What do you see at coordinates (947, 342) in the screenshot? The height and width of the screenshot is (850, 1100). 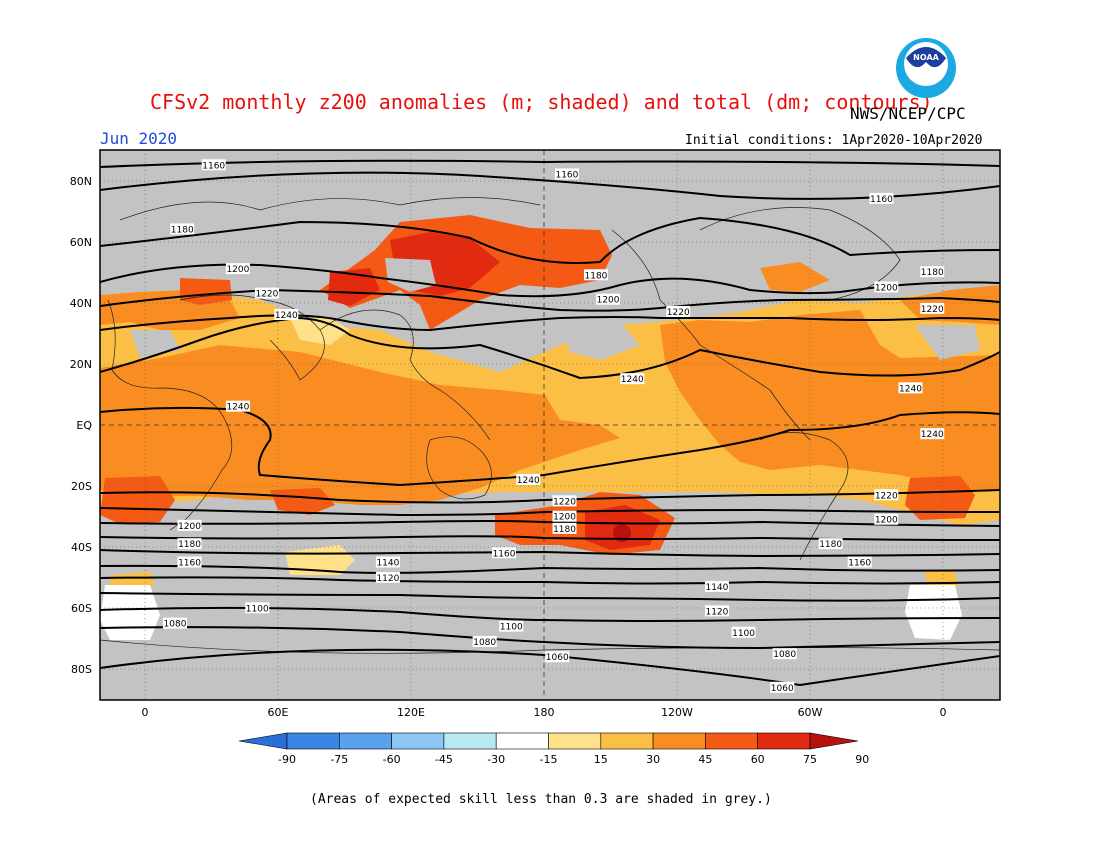 I see `low-skill-north-africa-east` at bounding box center [947, 342].